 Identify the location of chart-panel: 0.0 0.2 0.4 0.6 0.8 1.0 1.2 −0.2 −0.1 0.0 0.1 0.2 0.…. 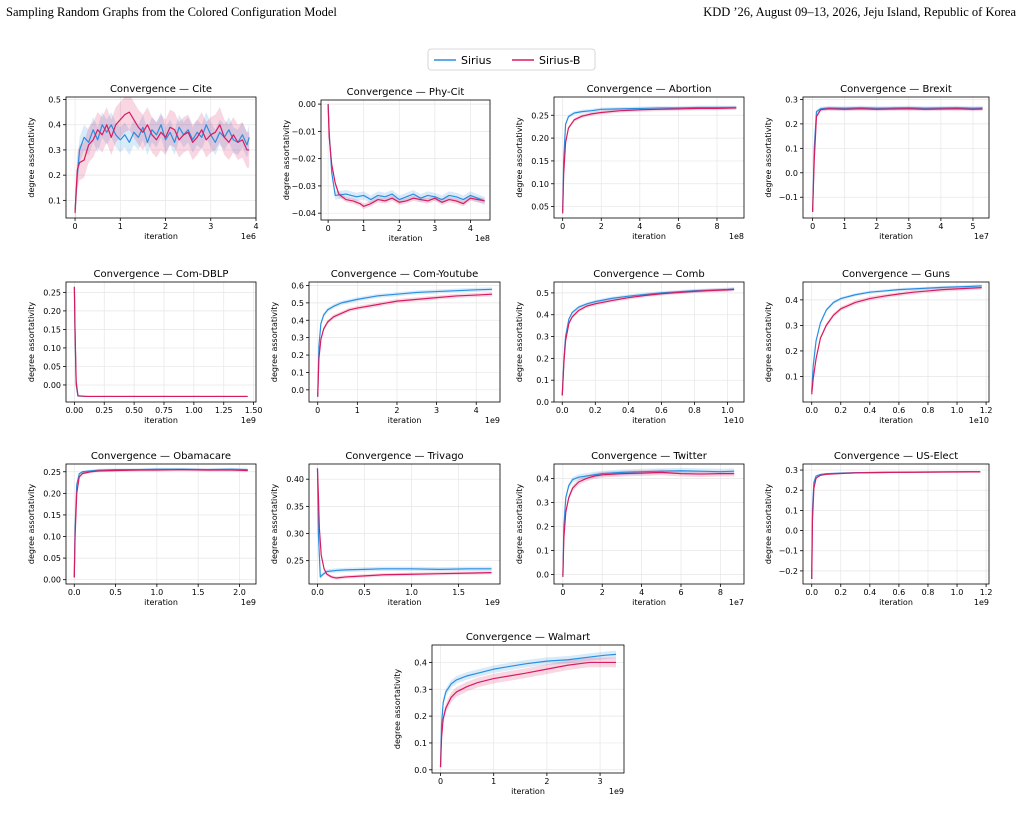
(878, 529).